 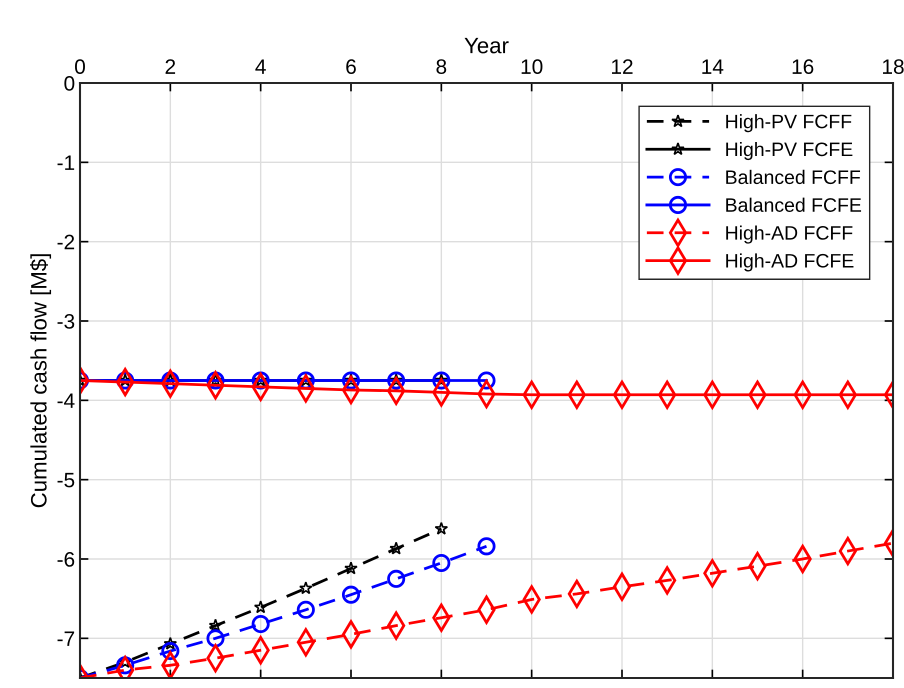 I want to click on x-tick-label: 16, so click(x=803, y=66).